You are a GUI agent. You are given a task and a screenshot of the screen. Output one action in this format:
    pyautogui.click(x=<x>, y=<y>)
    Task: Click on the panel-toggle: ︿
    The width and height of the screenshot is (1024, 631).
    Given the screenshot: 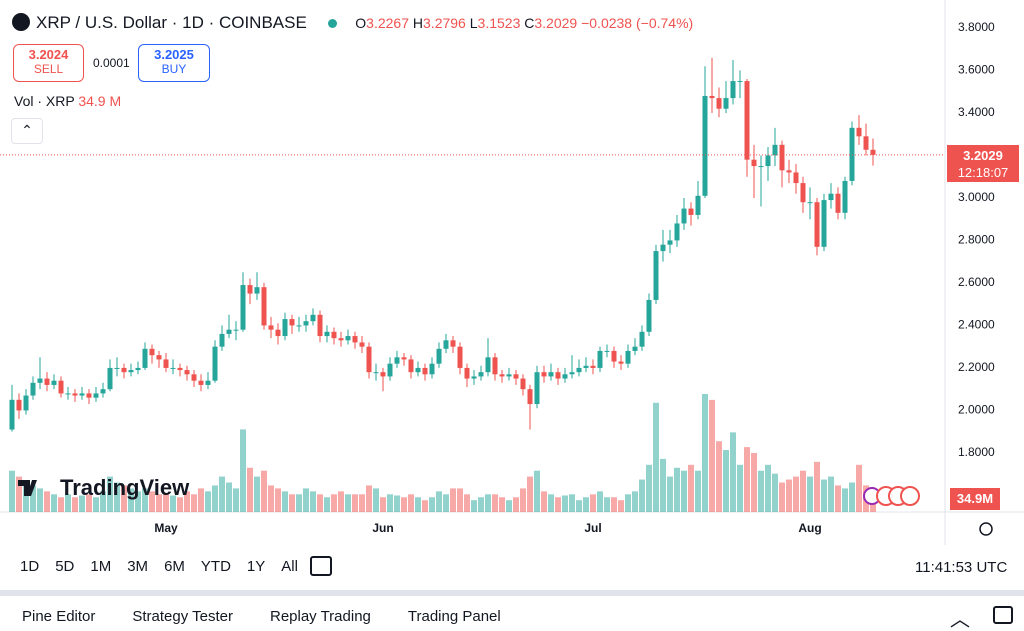 What is the action you would take?
    pyautogui.click(x=960, y=620)
    